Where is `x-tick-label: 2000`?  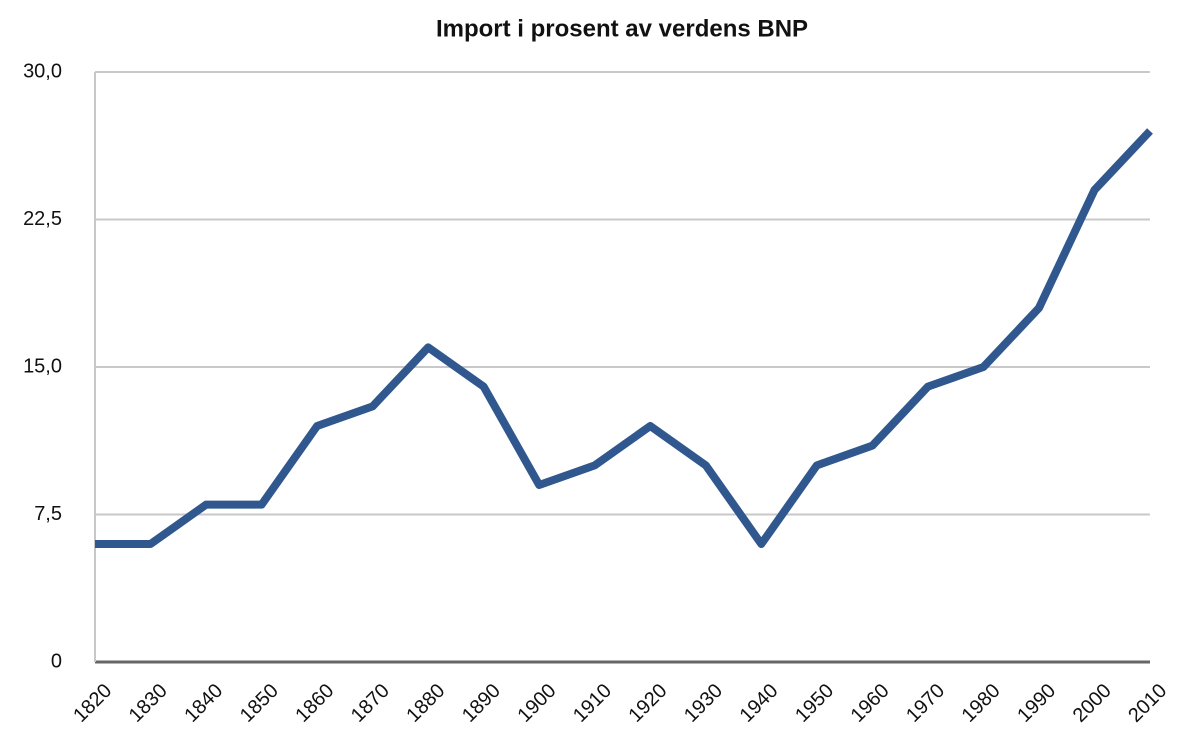 x-tick-label: 2000 is located at coordinates (1092, 703).